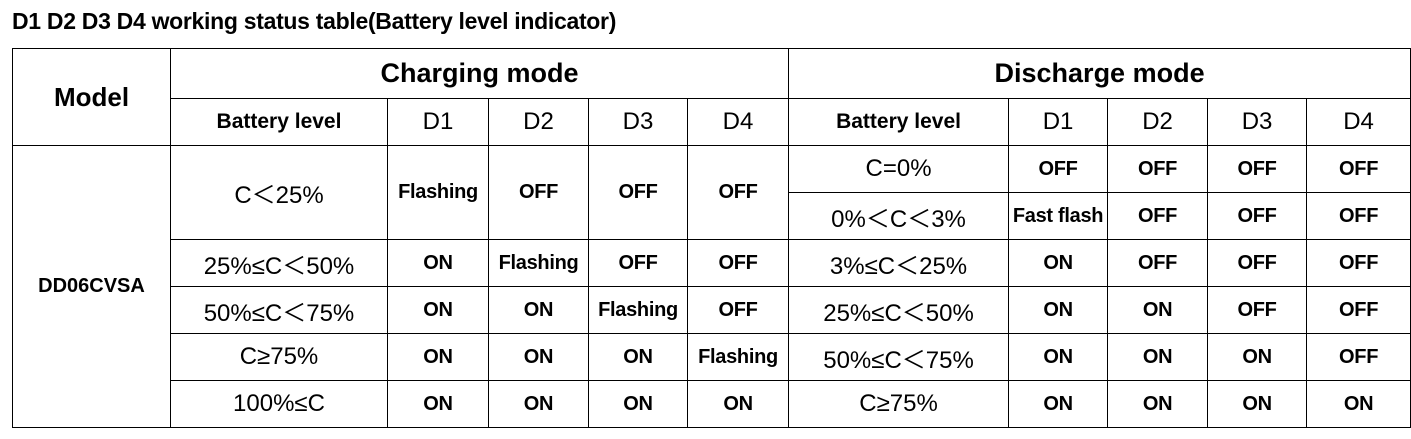 The height and width of the screenshot is (439, 1411). What do you see at coordinates (1058, 122) in the screenshot?
I see `discharge-led-header: D1` at bounding box center [1058, 122].